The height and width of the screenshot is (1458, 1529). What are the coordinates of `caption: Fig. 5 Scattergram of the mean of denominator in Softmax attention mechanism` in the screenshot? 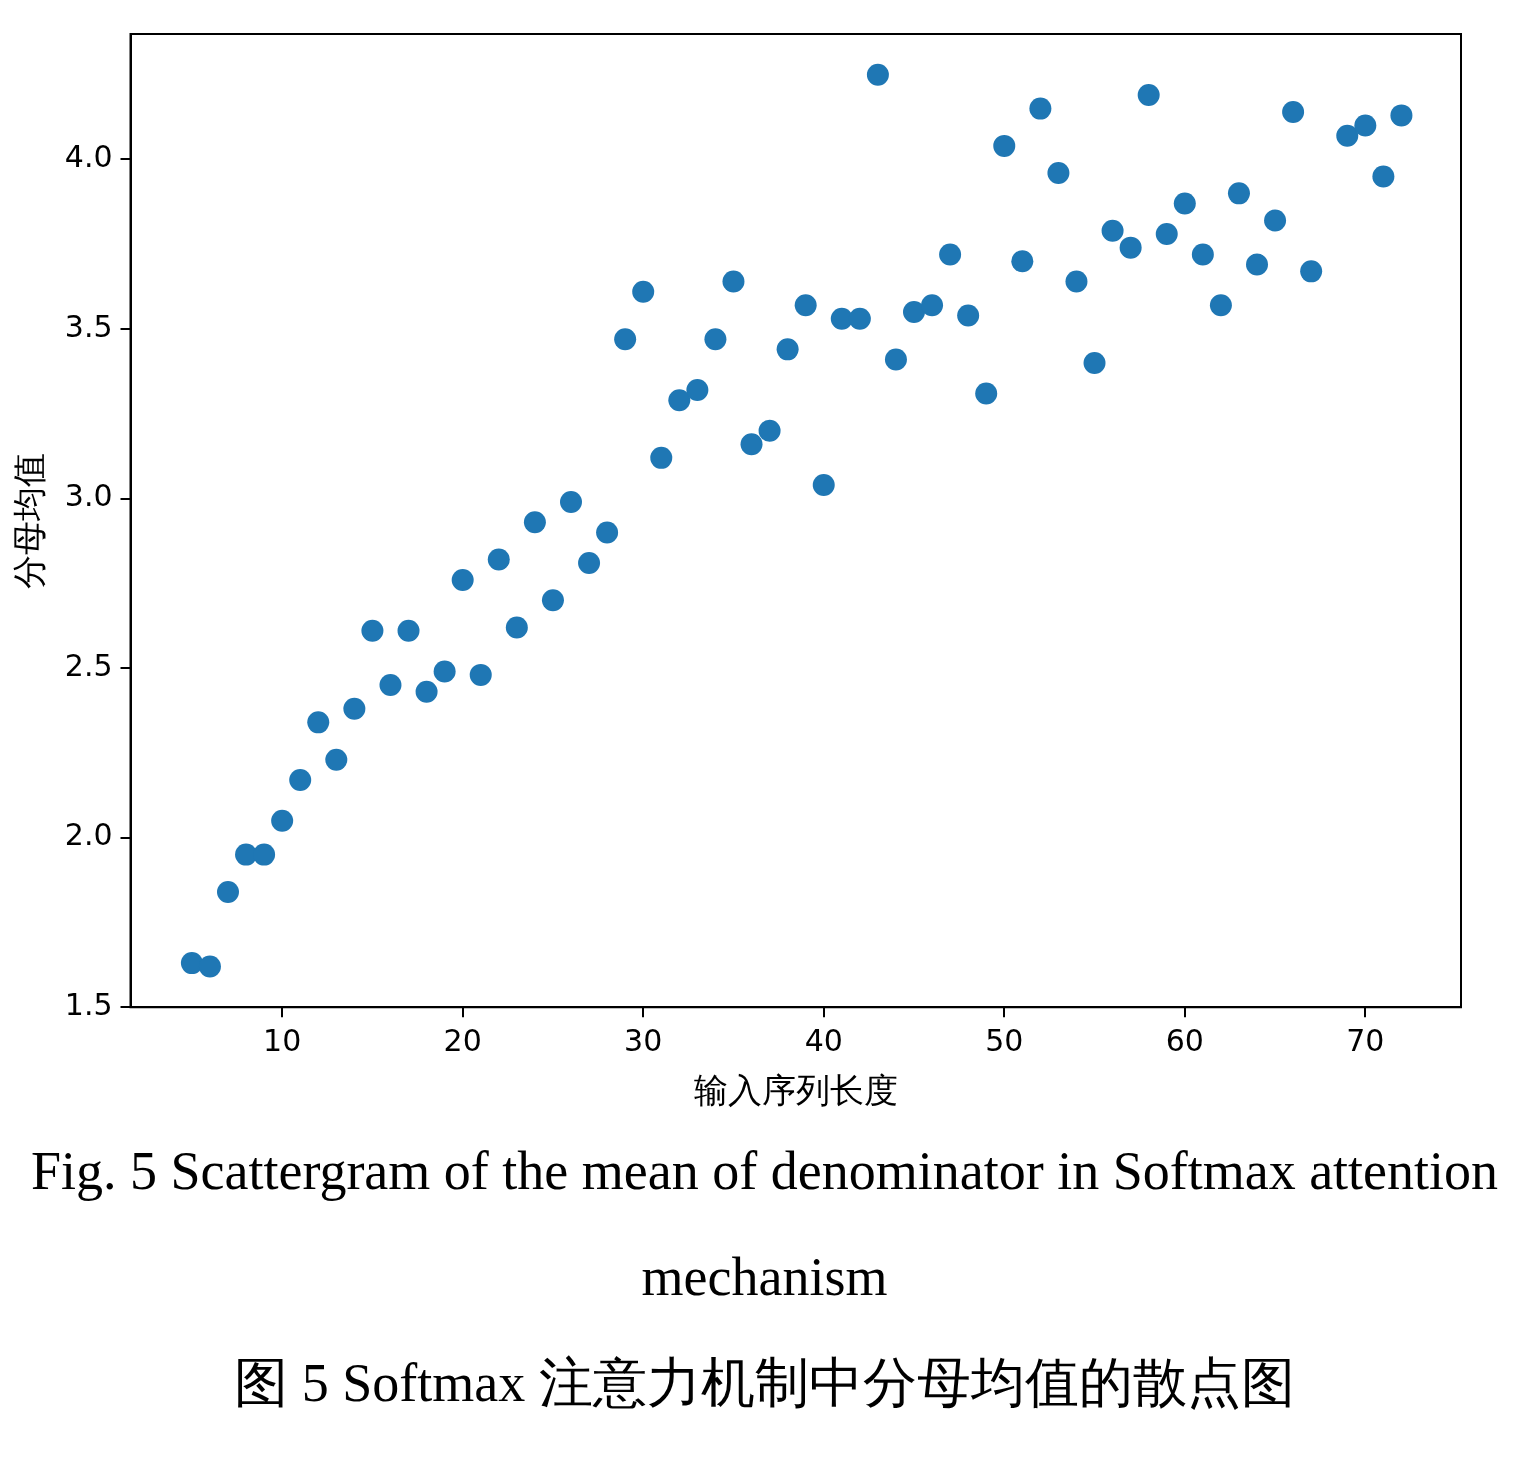 It's located at (764, 1224).